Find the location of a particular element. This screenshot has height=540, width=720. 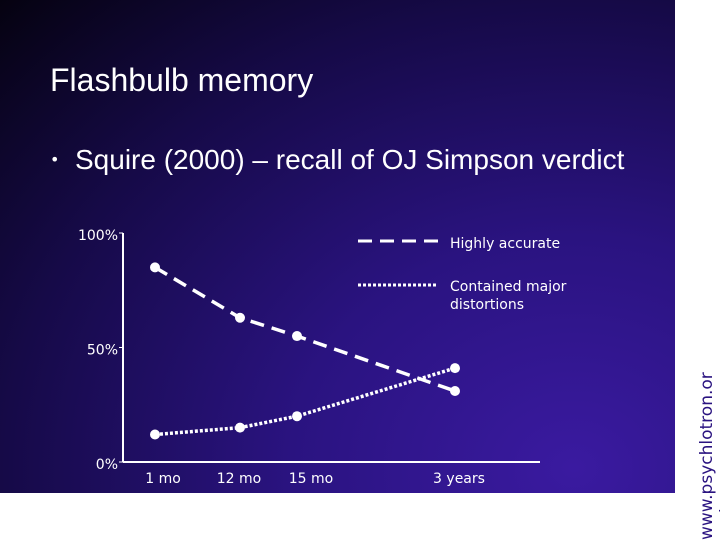

y-tick-label: 100% is located at coordinates (98, 236).